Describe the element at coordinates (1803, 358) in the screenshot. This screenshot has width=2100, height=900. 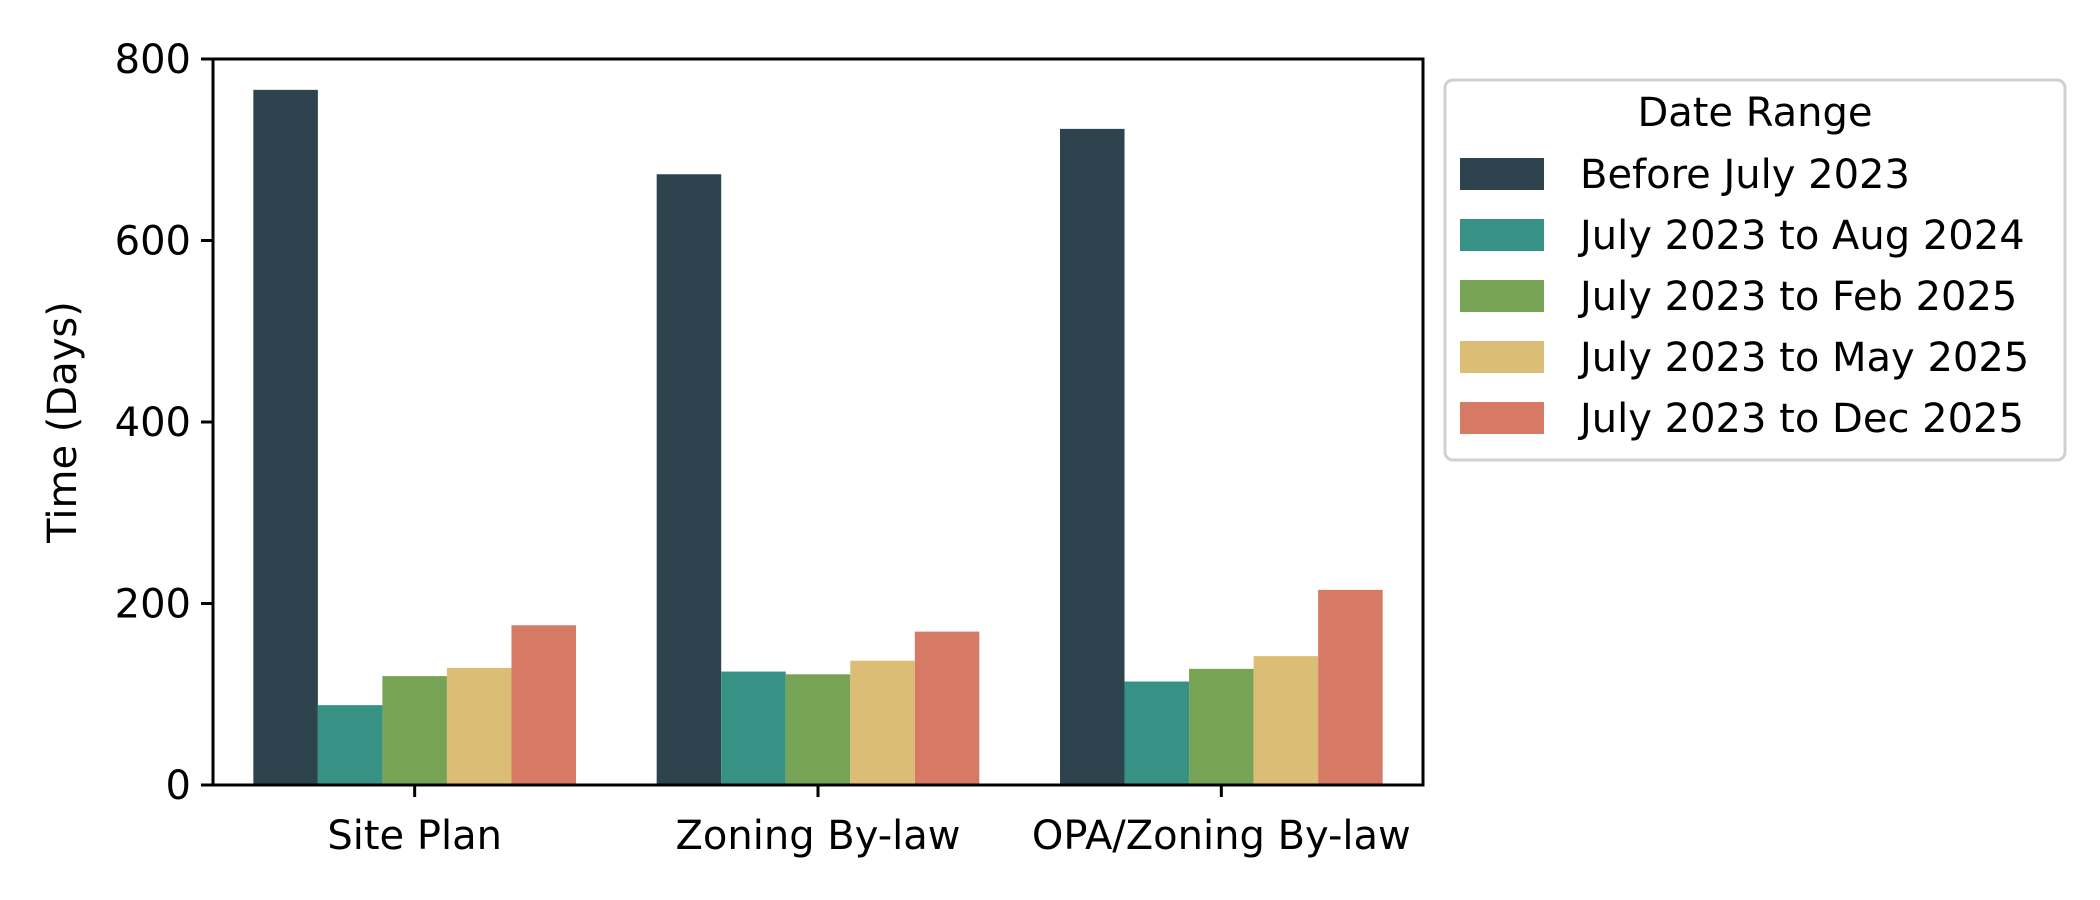
I see `legend-label: July 2023 to May 2025` at that location.